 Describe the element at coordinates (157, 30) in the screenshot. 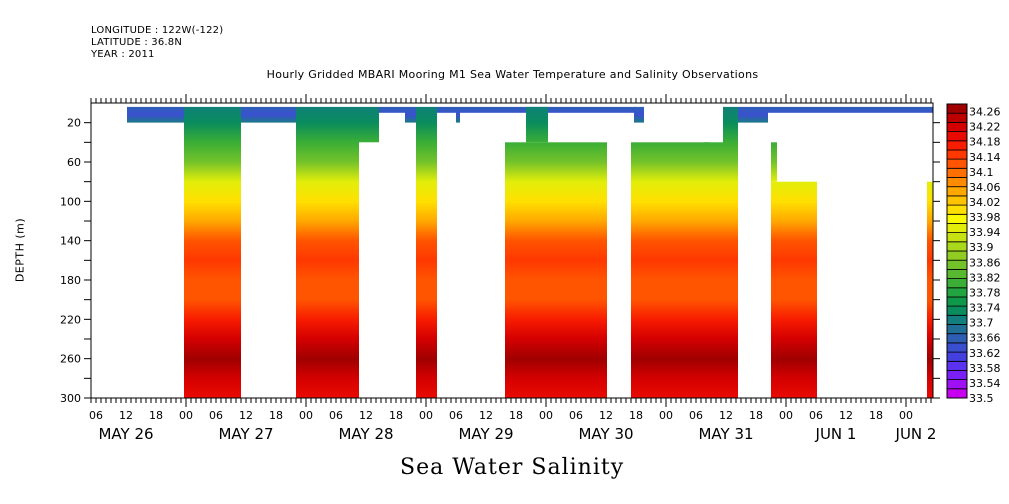

I see `longitude-label: LONGITUDE : 122W(-122)` at that location.